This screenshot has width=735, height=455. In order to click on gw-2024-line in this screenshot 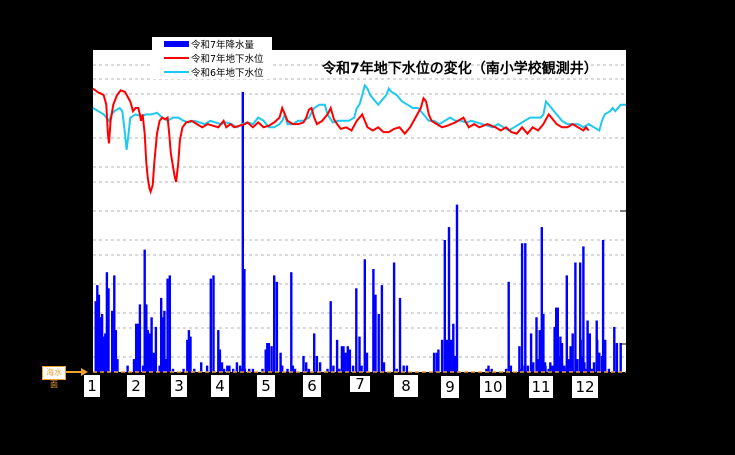, I will do `click(359, 116)`.